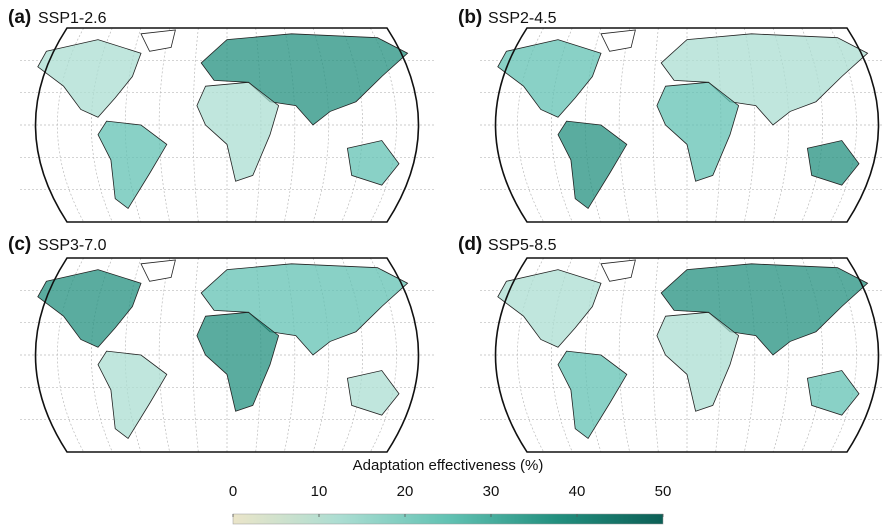  Describe the element at coordinates (470, 244) in the screenshot. I see `panel-letter: (d)` at that location.